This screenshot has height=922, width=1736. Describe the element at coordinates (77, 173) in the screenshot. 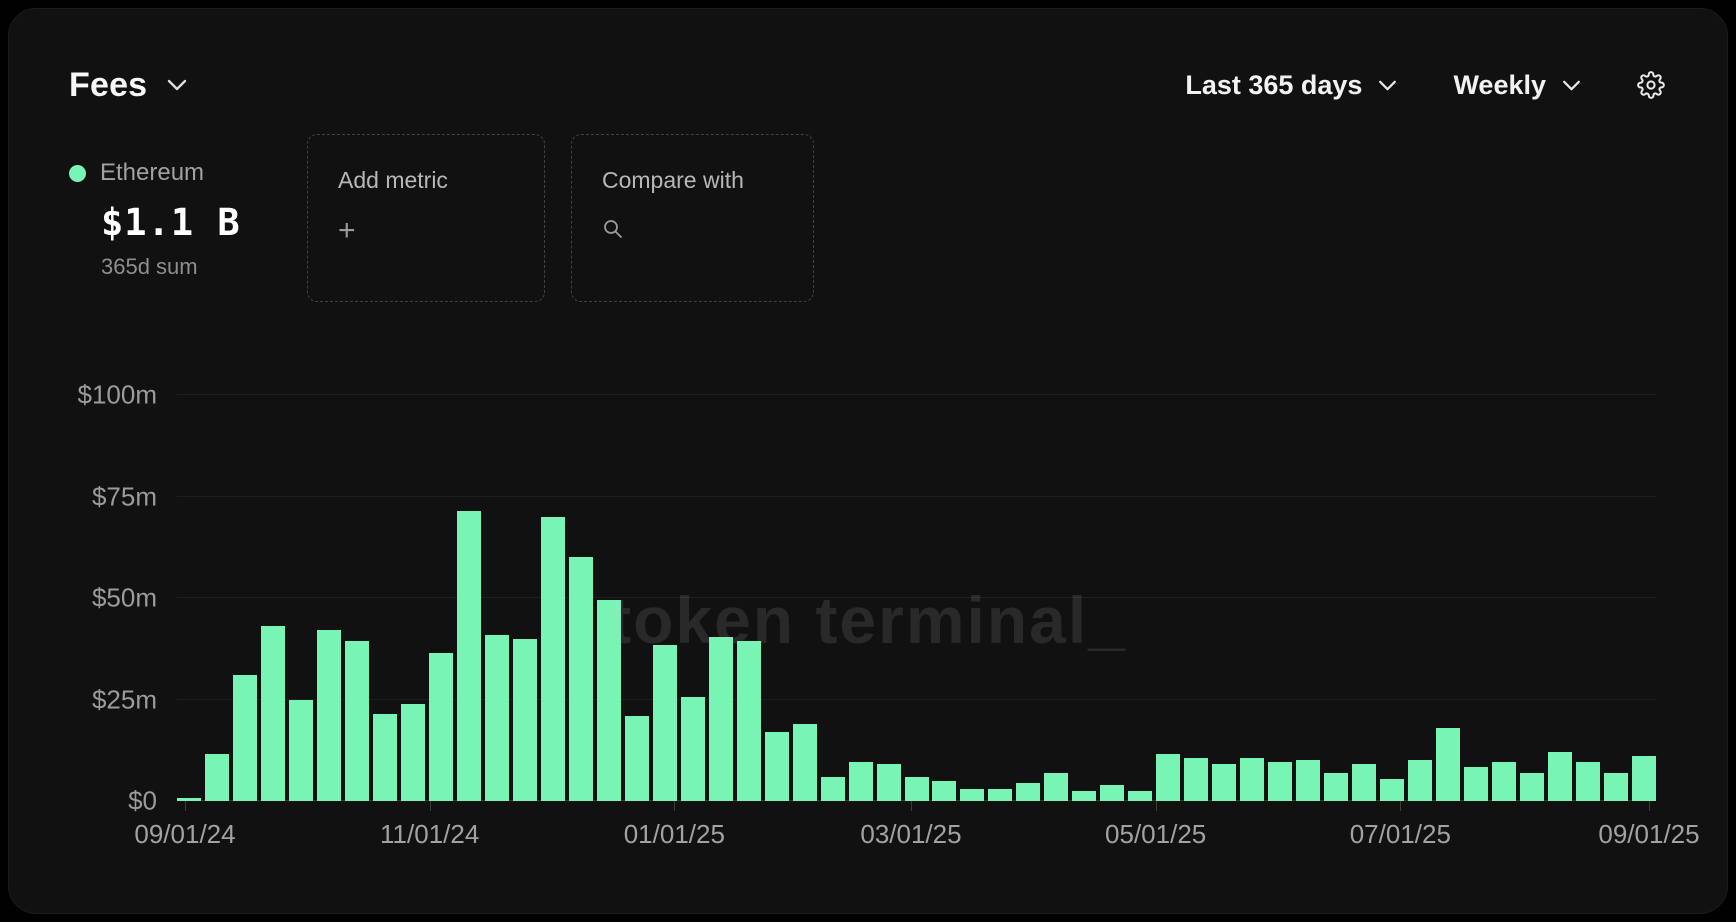

I see `series-color-dot-icon` at that location.